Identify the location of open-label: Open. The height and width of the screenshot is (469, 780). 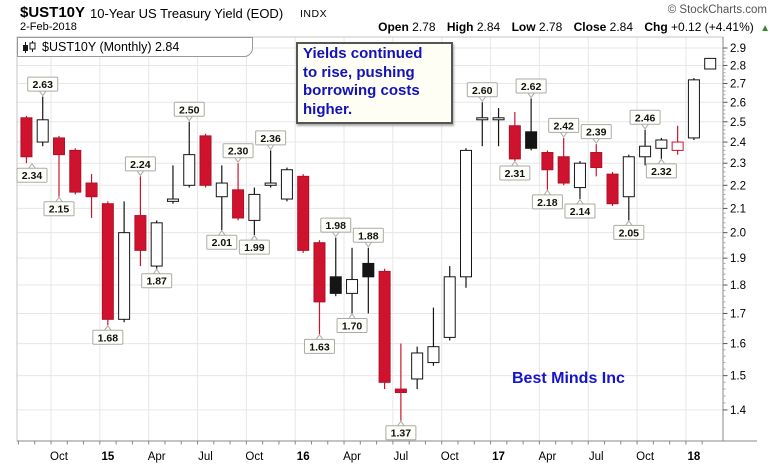
(393, 27).